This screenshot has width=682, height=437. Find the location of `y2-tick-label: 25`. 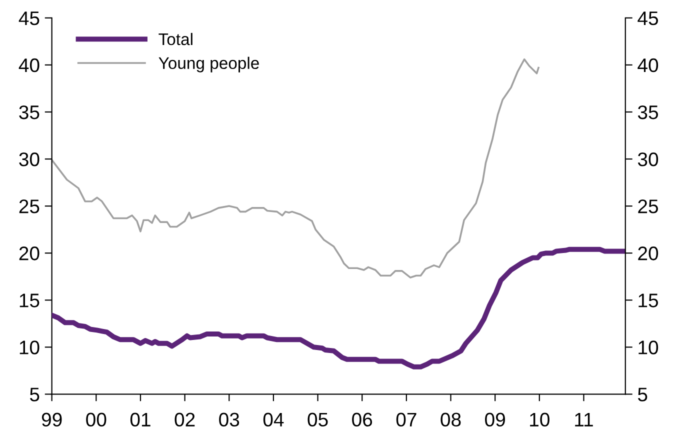

y2-tick-label: 25 is located at coordinates (648, 207).